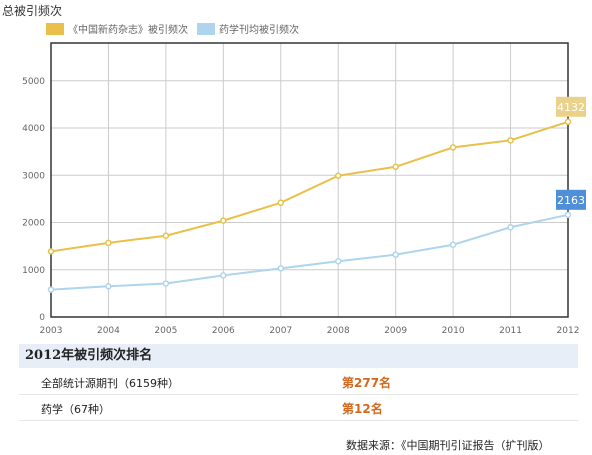 This screenshot has height=455, width=592. I want to click on chart-title: 总被引频次, so click(32, 11).